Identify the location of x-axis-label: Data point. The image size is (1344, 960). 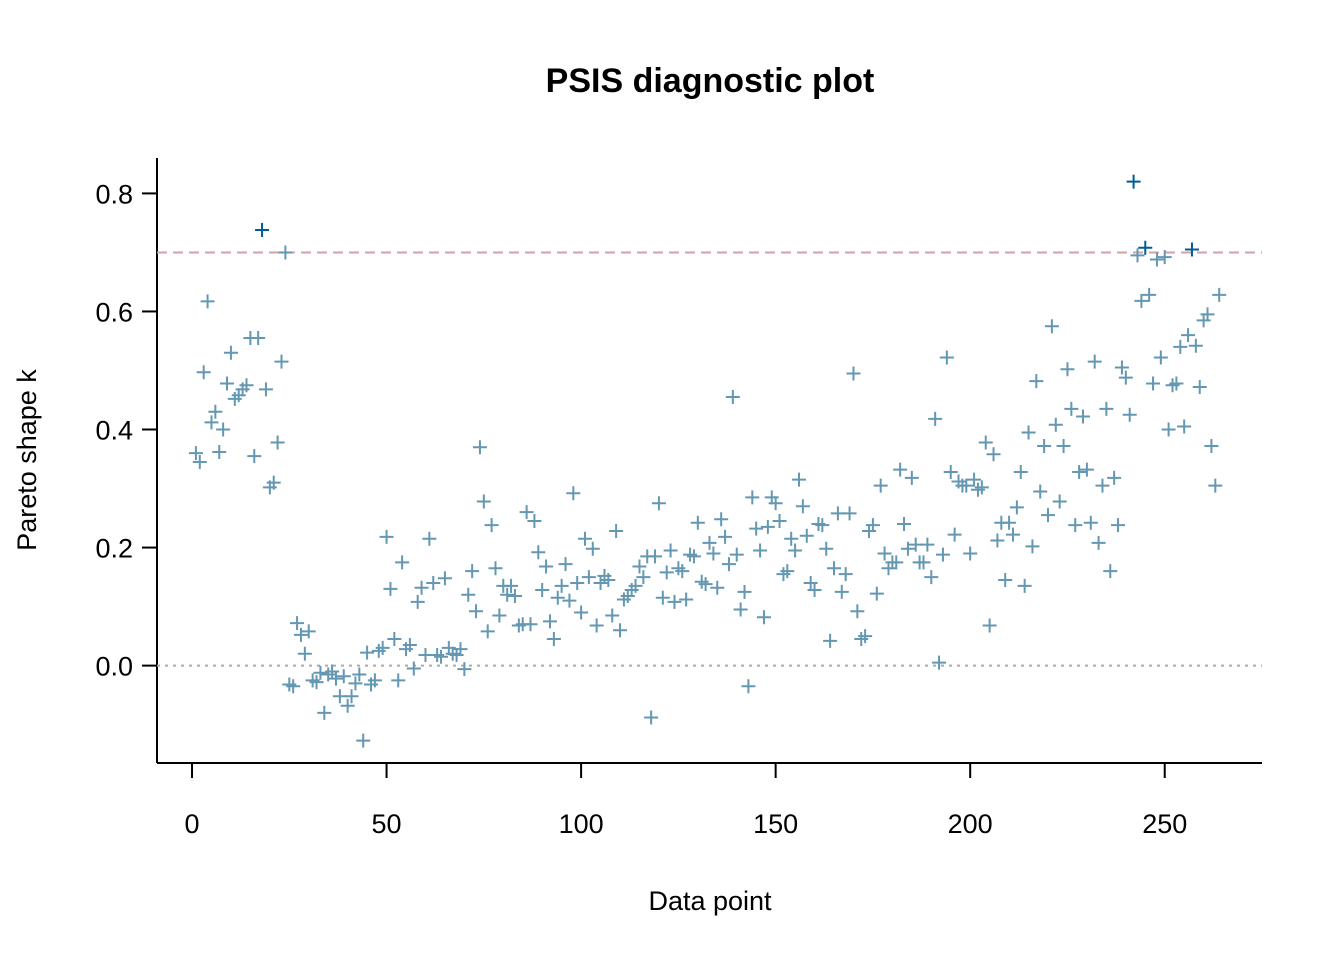
(710, 901).